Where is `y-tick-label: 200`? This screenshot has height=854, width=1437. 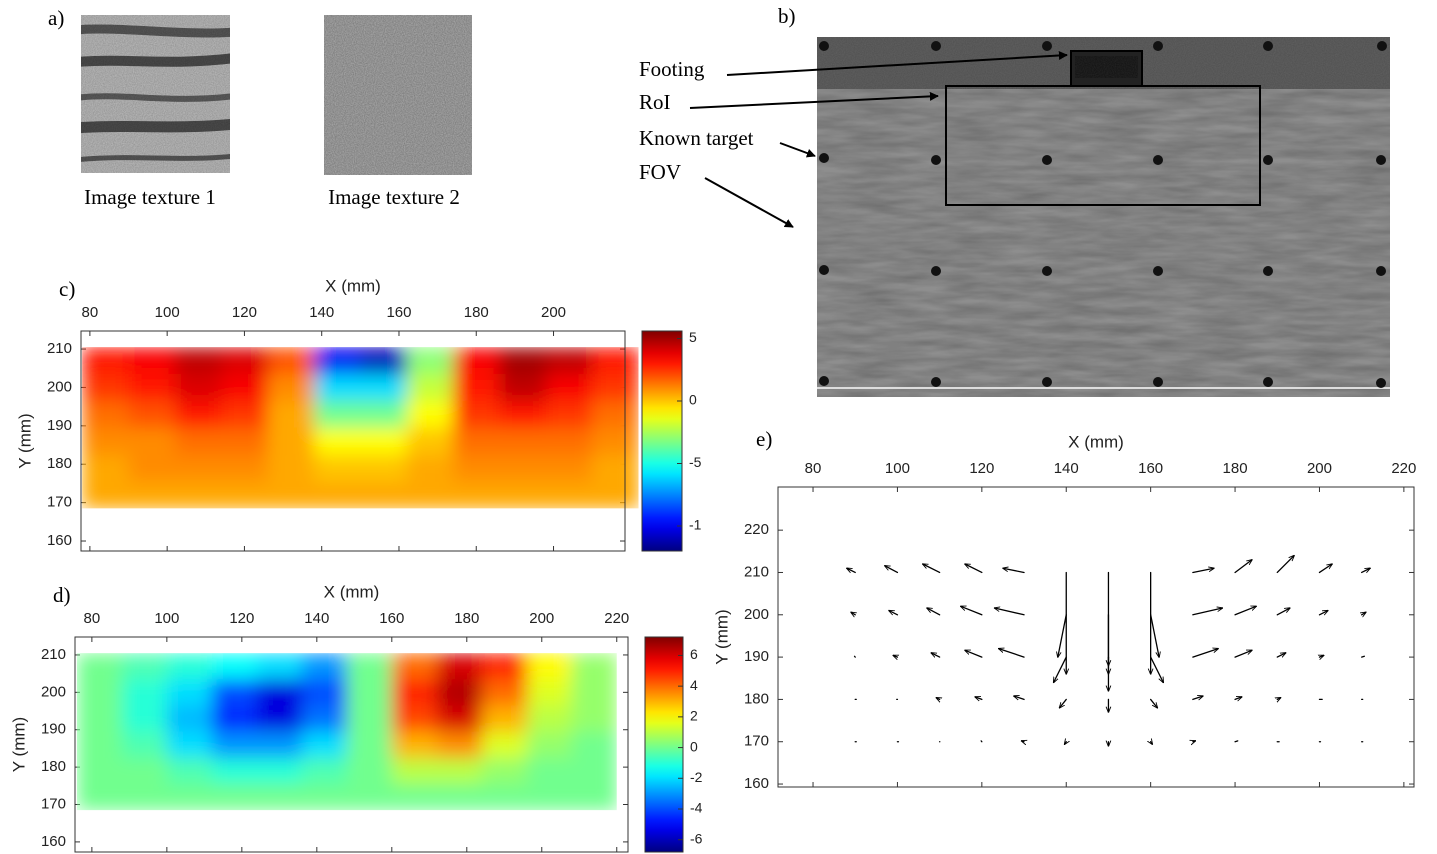 y-tick-label: 200 is located at coordinates (53, 691).